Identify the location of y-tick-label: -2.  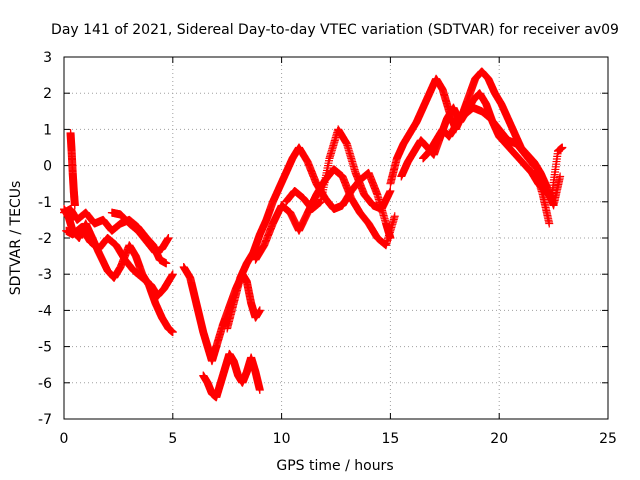
(45, 239).